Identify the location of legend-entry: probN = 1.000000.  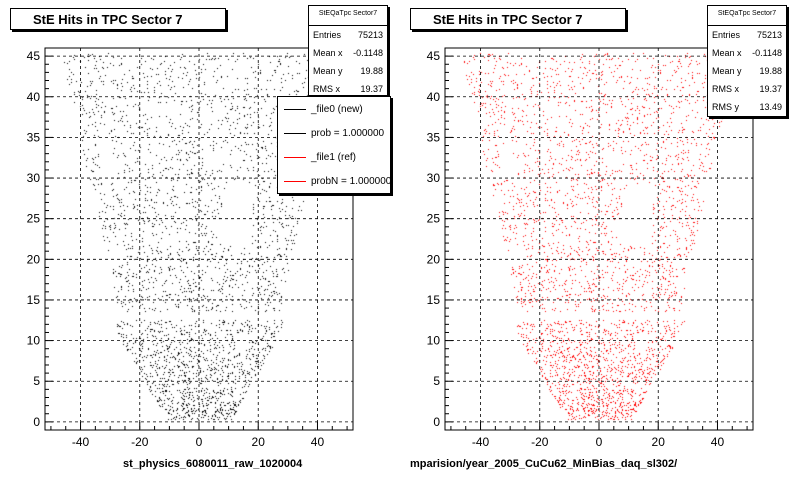
(334, 181).